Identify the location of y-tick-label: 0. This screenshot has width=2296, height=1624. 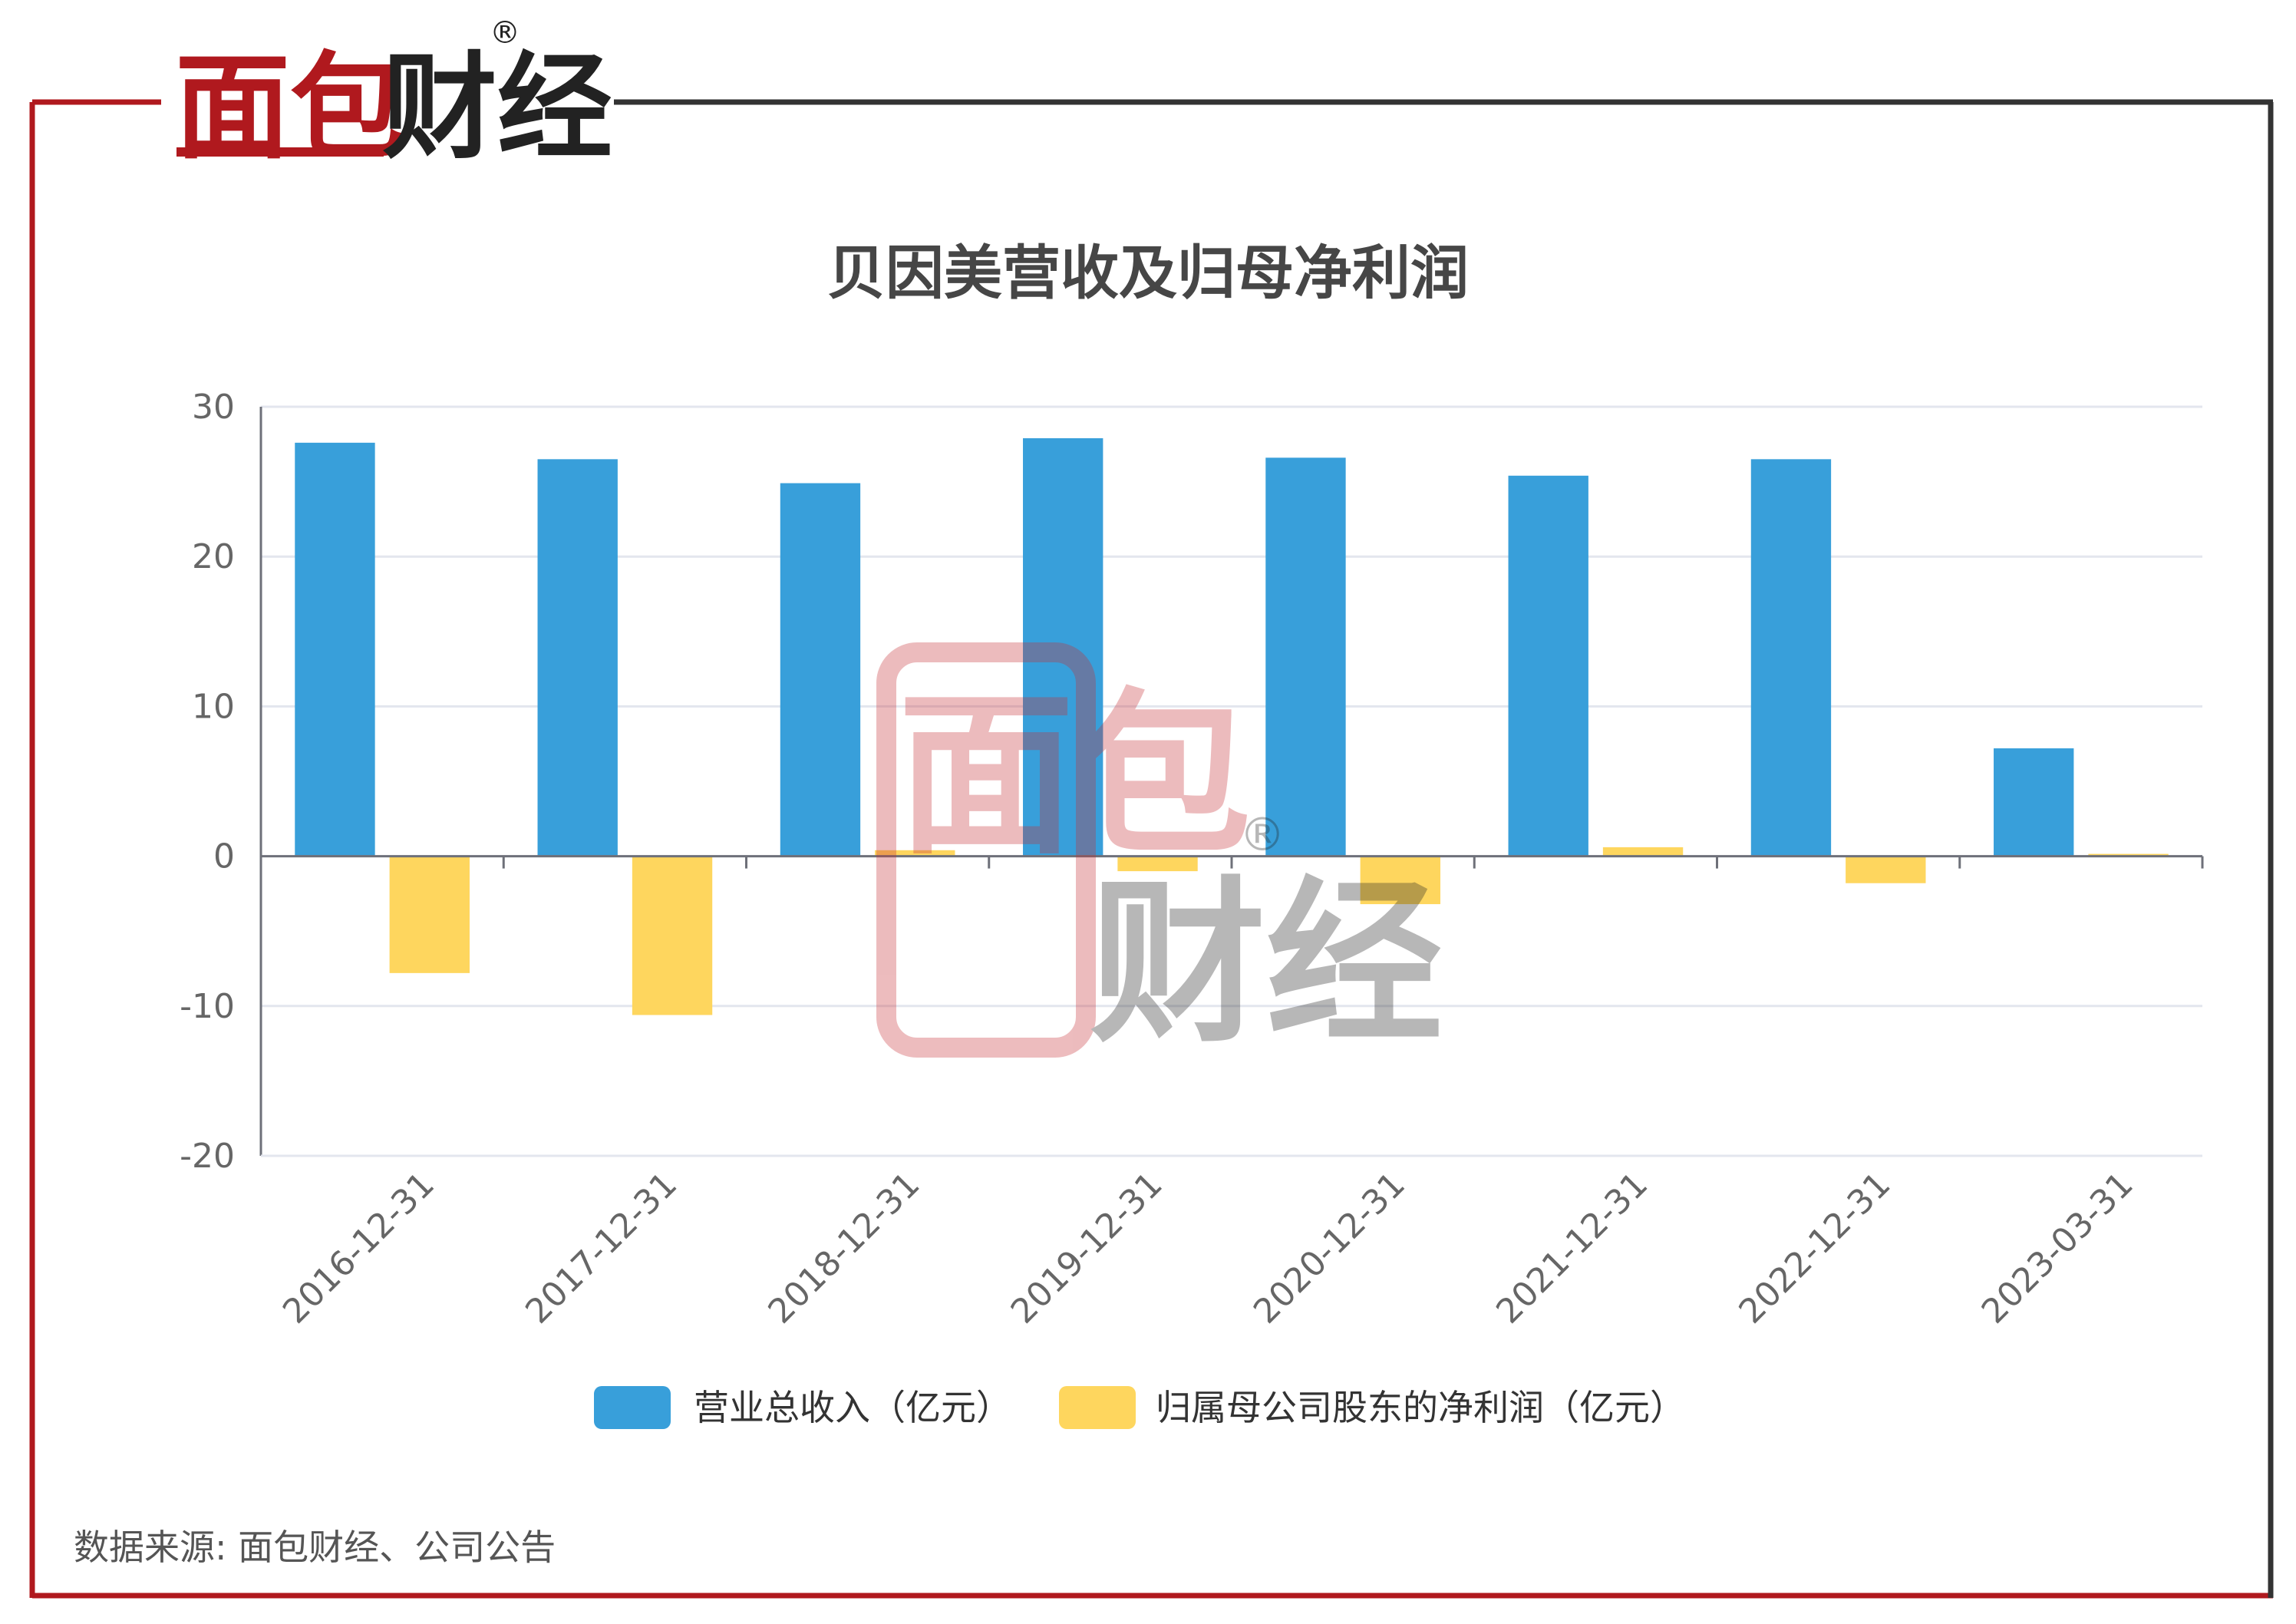
(224, 856).